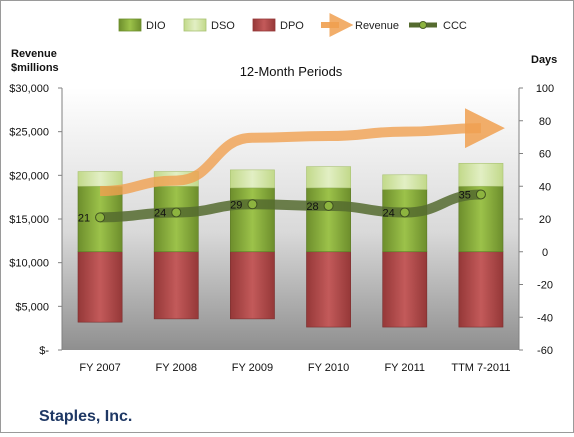 This screenshot has height=437, width=574. What do you see at coordinates (545, 220) in the screenshot?
I see `right-tick-label: 20` at bounding box center [545, 220].